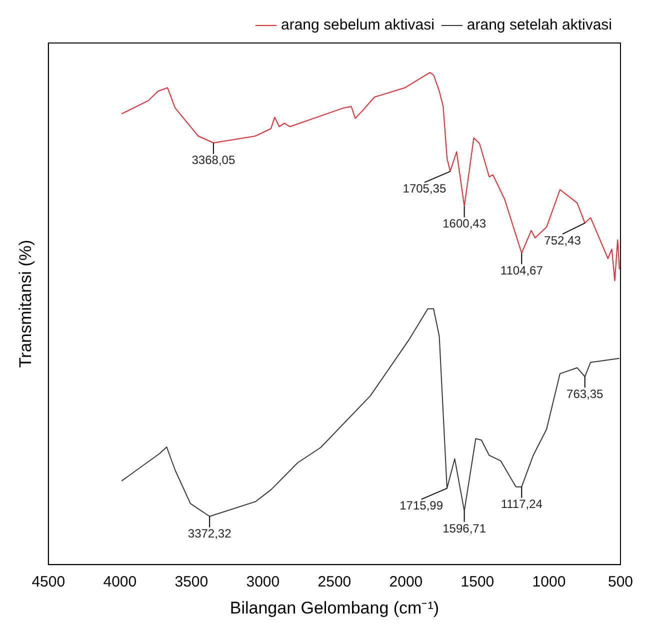  What do you see at coordinates (25, 304) in the screenshot?
I see `y-axis-title: Transmitansi (%)` at bounding box center [25, 304].